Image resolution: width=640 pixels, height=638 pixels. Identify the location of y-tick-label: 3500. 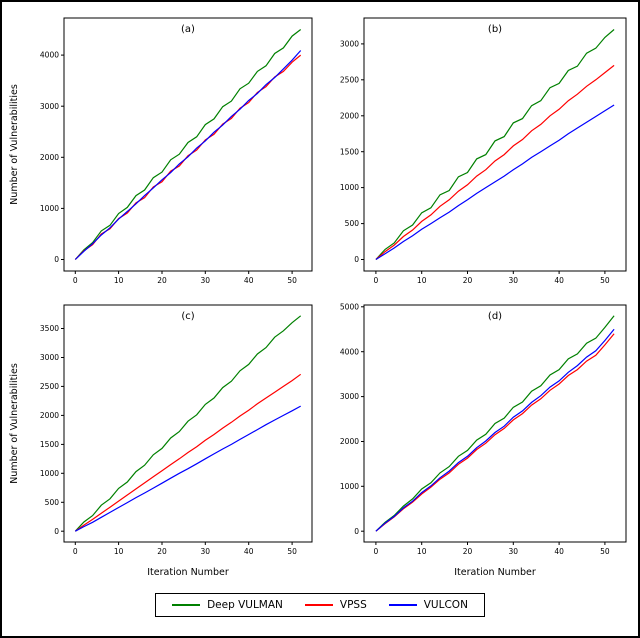
(49, 328).